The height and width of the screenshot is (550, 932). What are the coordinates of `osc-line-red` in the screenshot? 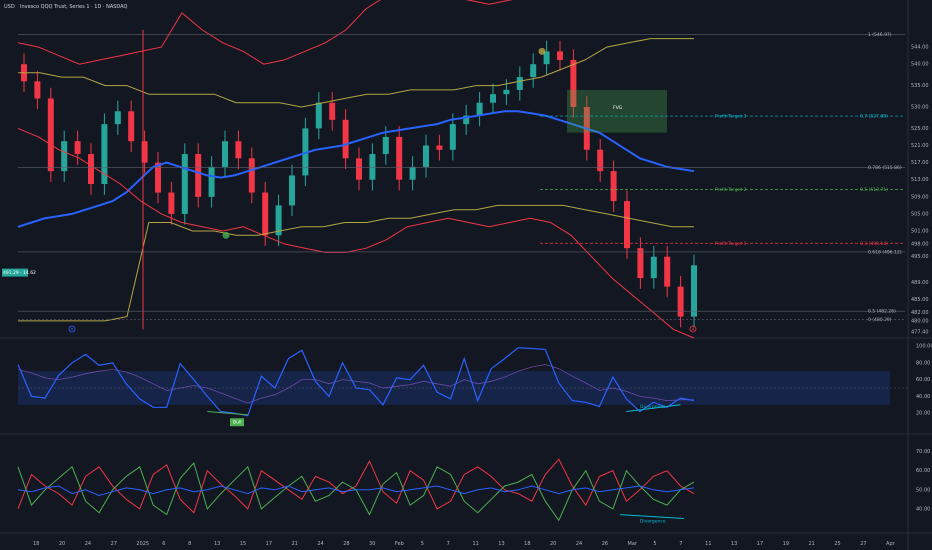 It's located at (356, 486).